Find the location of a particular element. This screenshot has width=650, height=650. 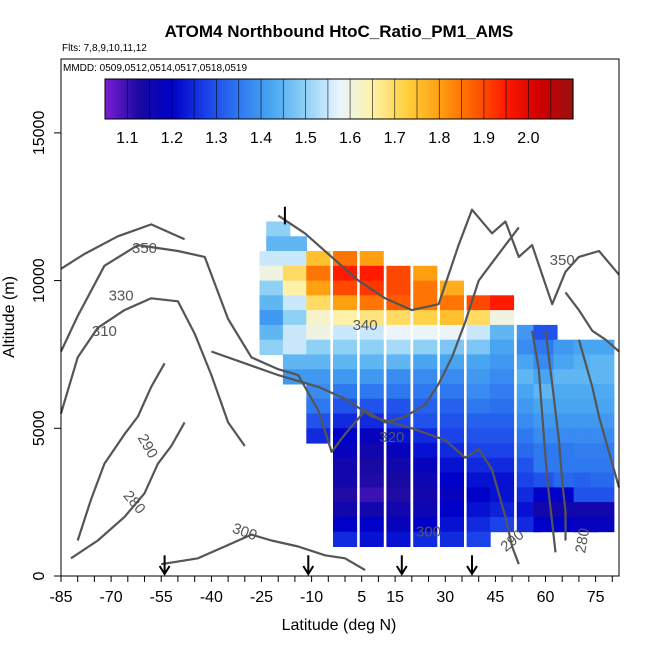

colorbar-tick-label: 1.1 is located at coordinates (127, 138).